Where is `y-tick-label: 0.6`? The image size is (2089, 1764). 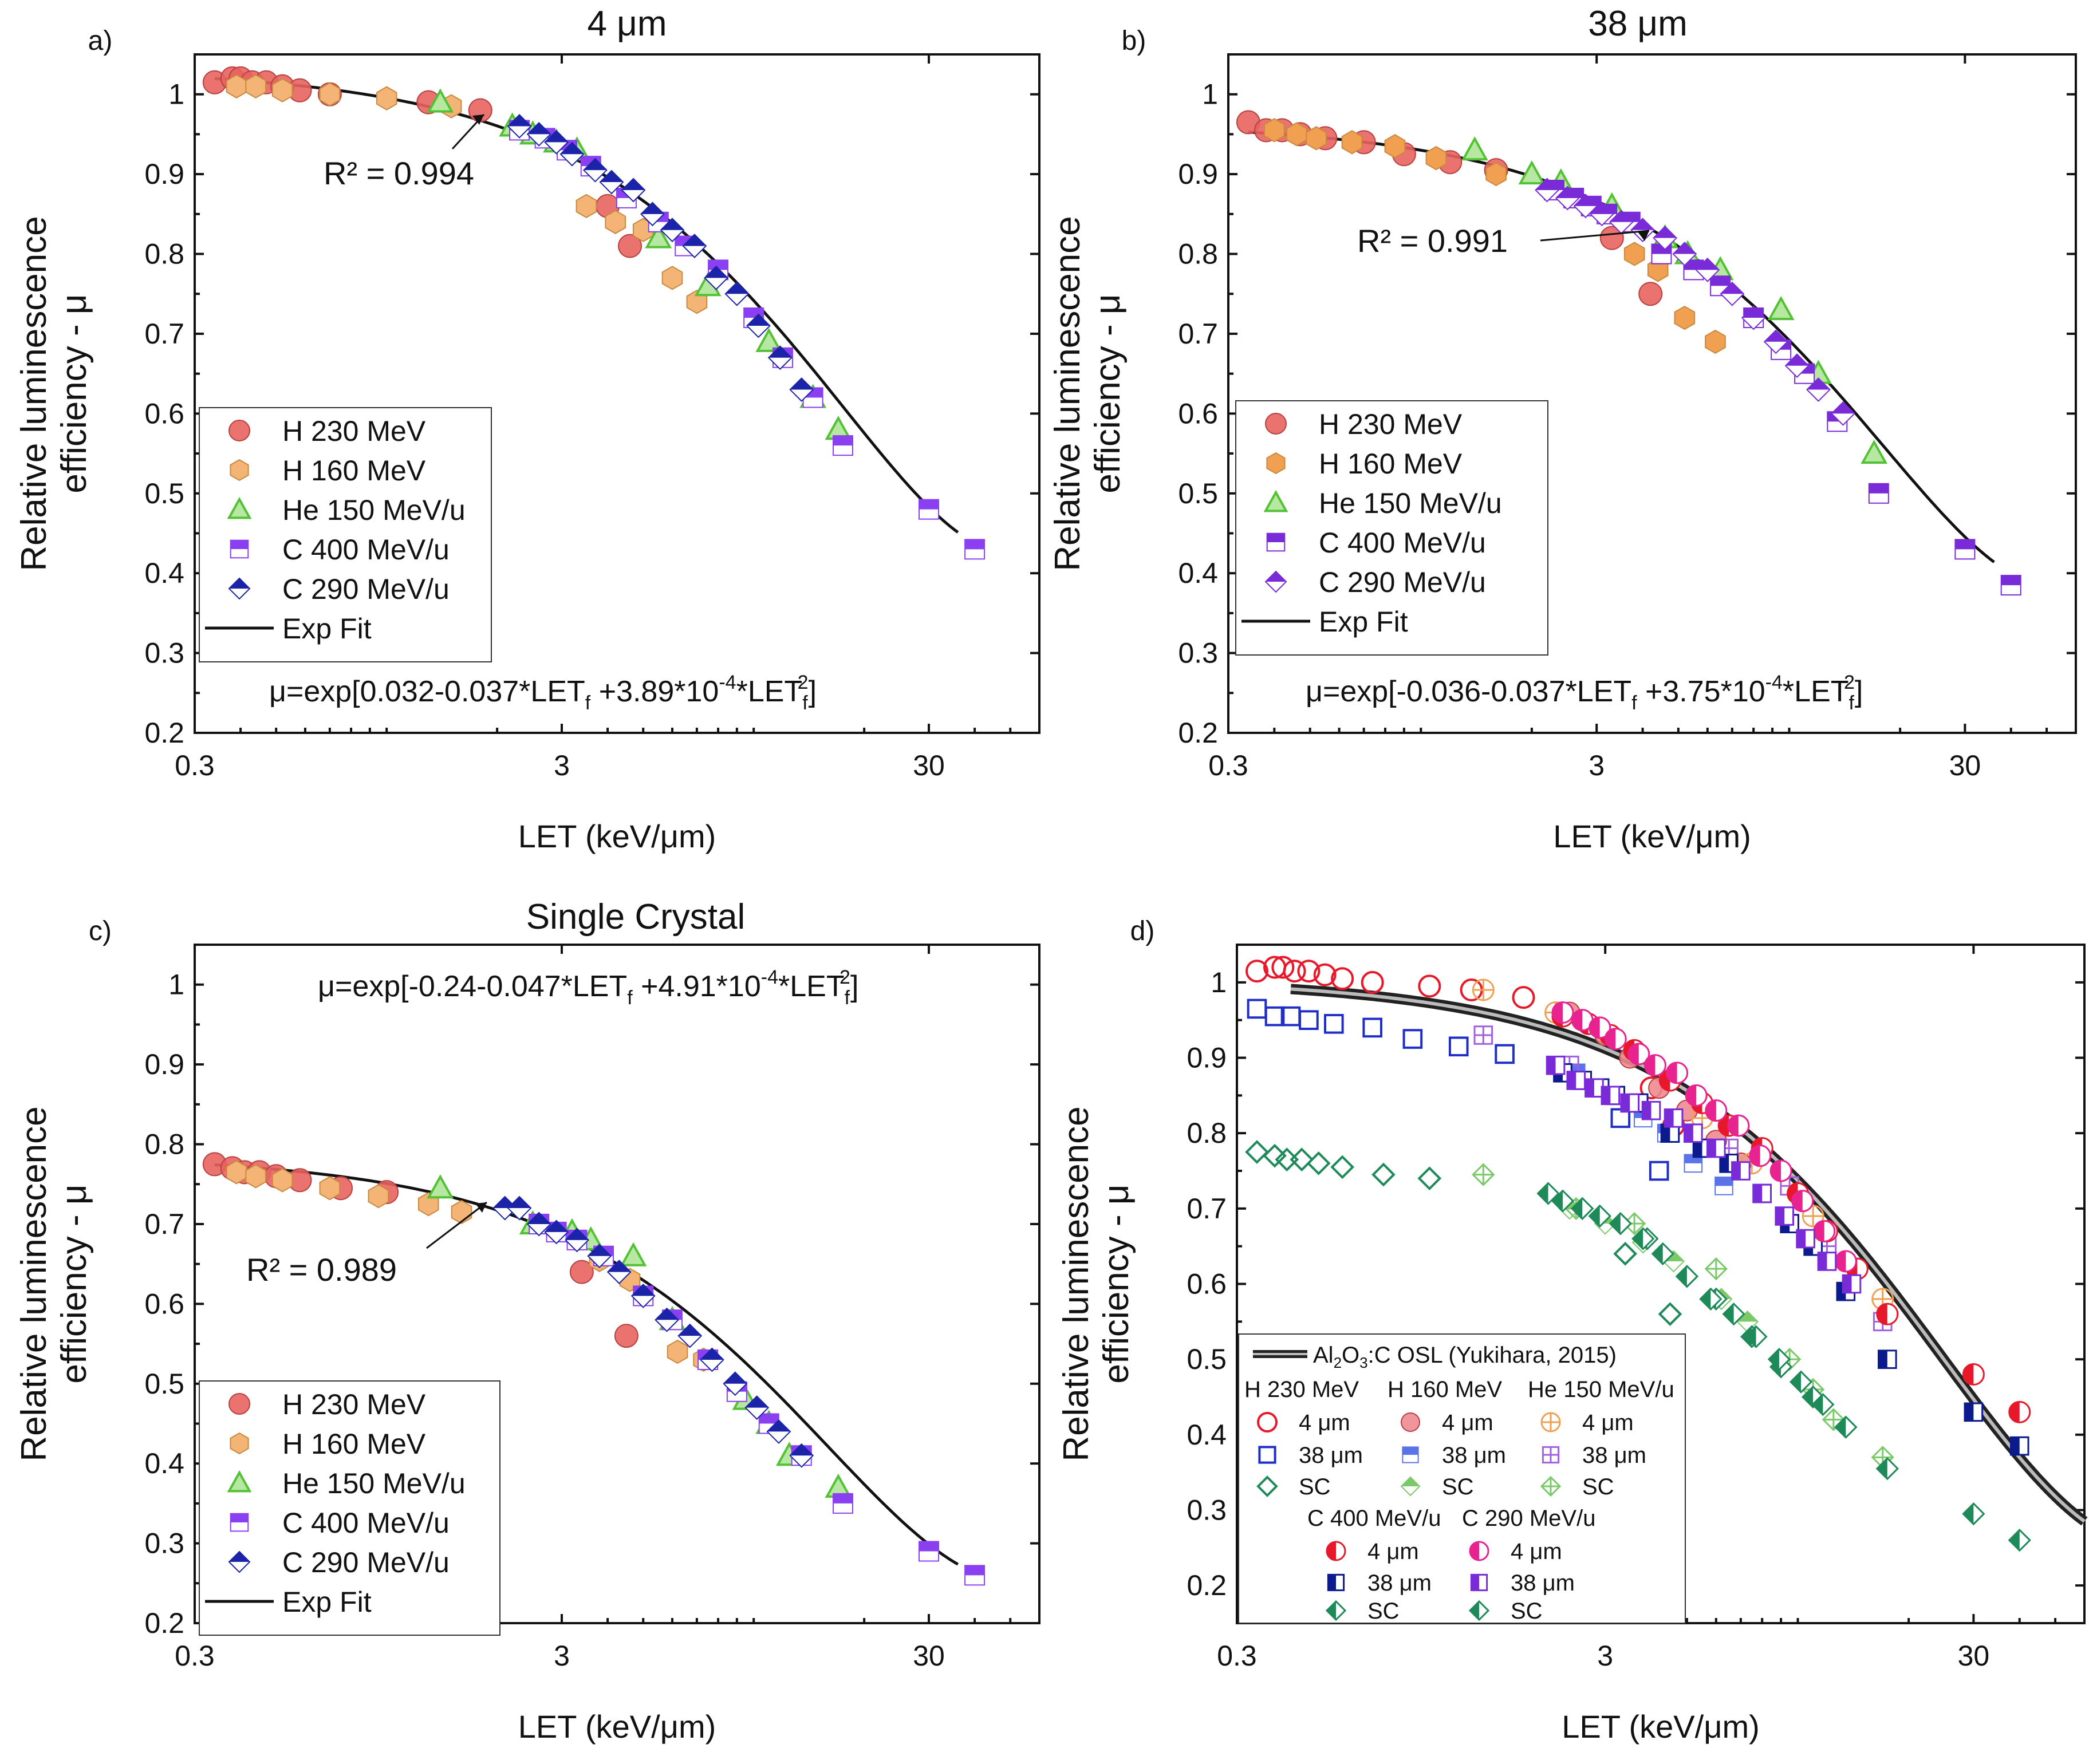 y-tick-label: 0.6 is located at coordinates (1198, 413).